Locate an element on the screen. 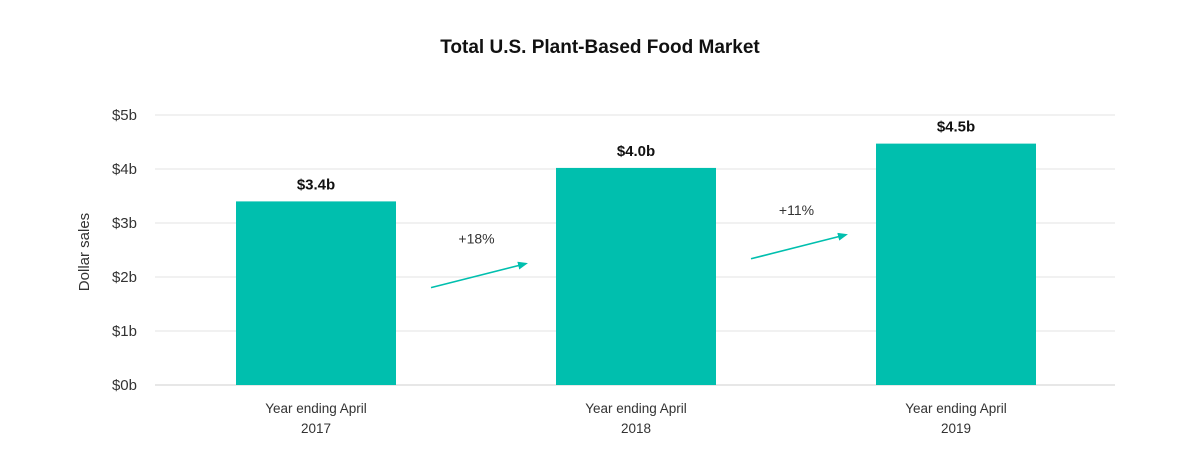 The height and width of the screenshot is (449, 1200). data-labels: $3.4b $4.0b $4.5b is located at coordinates (636, 156).